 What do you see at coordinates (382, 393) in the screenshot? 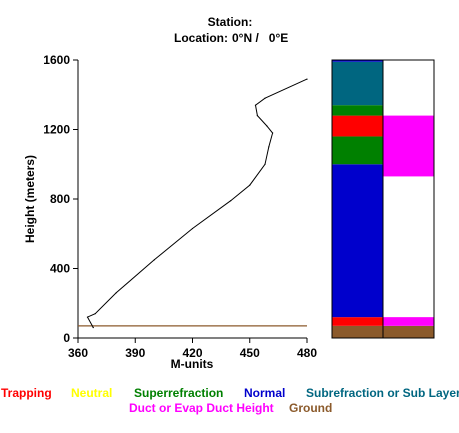
I see `legend-subrefraction: Subrefraction or Sub Layer` at bounding box center [382, 393].